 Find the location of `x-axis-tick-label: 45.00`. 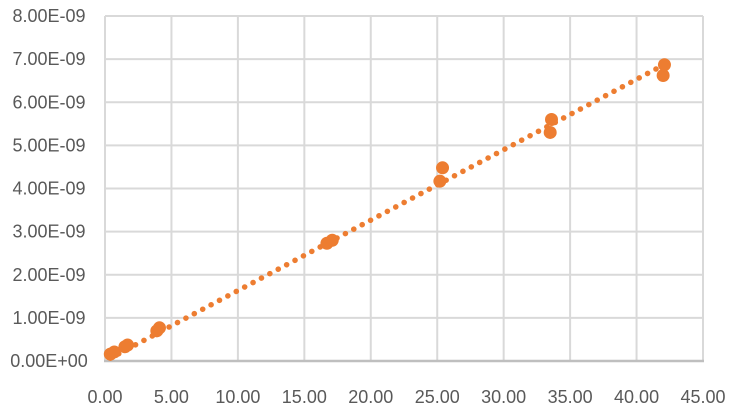

x-axis-tick-label: 45.00 is located at coordinates (702, 397).